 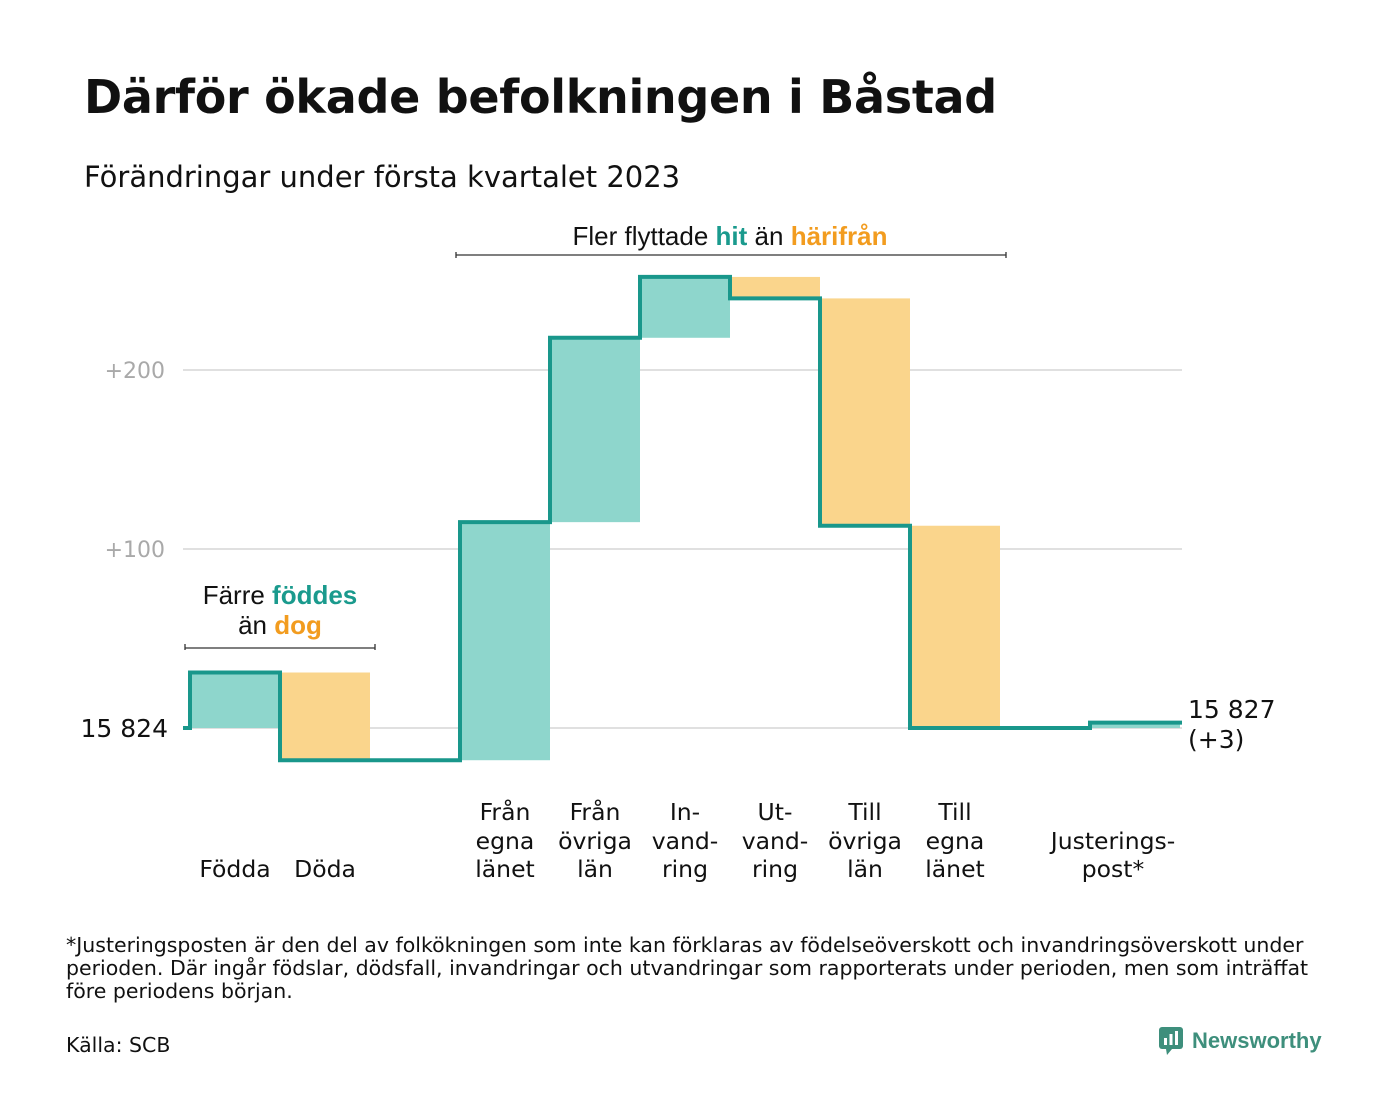 I want to click on annotation-text-part: föddes, so click(x=314, y=595).